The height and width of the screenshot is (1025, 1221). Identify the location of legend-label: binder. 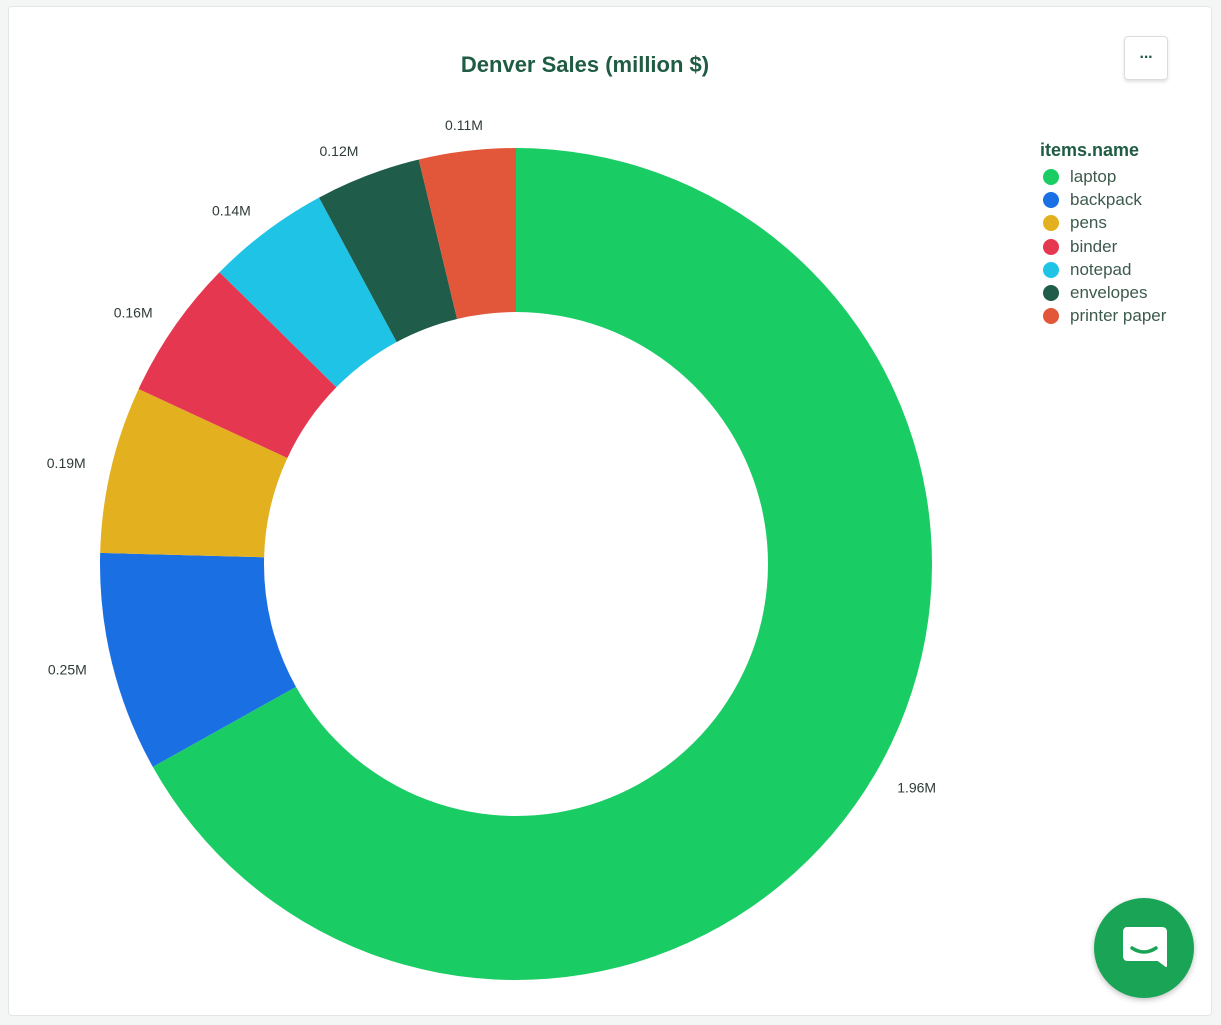
(1094, 246).